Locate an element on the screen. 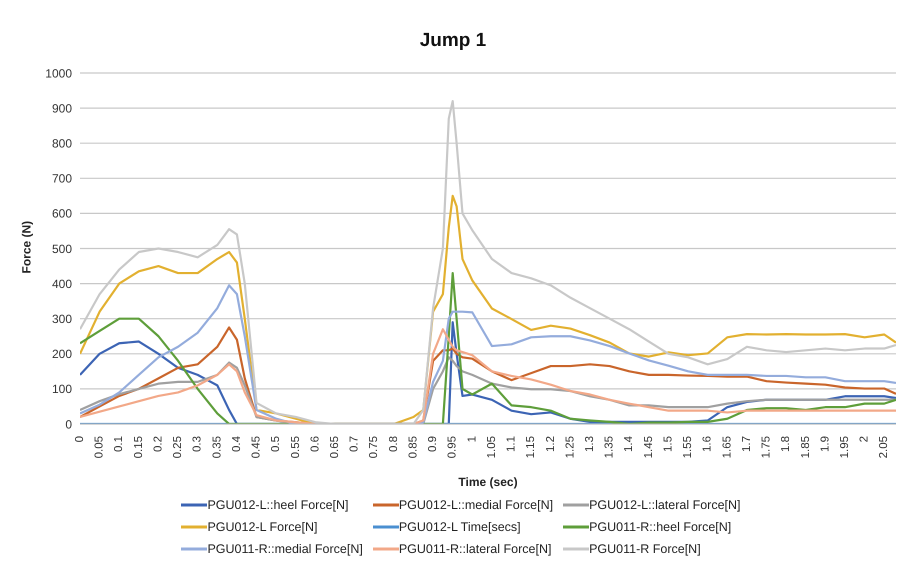 This screenshot has height=568, width=906. chart-title: Jump 1 is located at coordinates (453, 41).